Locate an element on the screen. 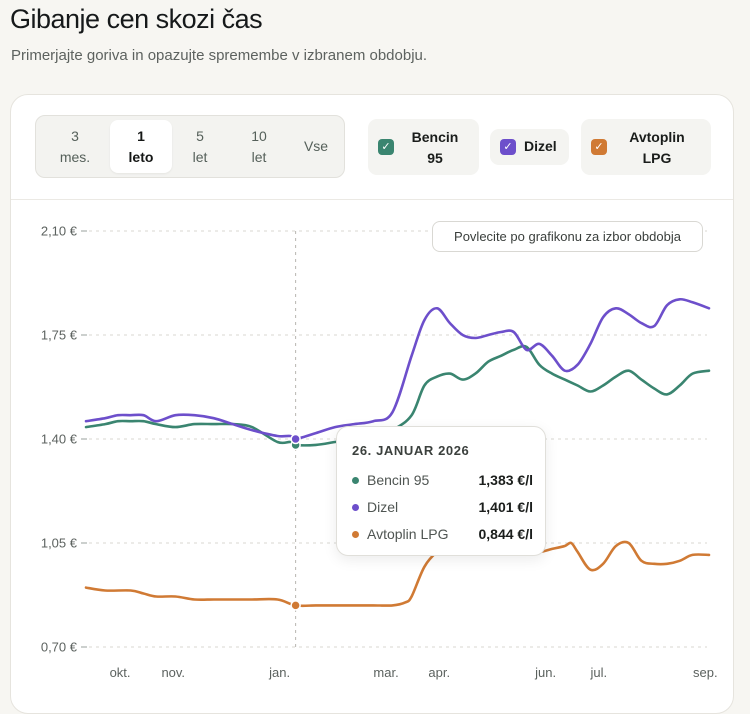 The image size is (750, 714). tooltip-series-name: Bencin 95 is located at coordinates (398, 480).